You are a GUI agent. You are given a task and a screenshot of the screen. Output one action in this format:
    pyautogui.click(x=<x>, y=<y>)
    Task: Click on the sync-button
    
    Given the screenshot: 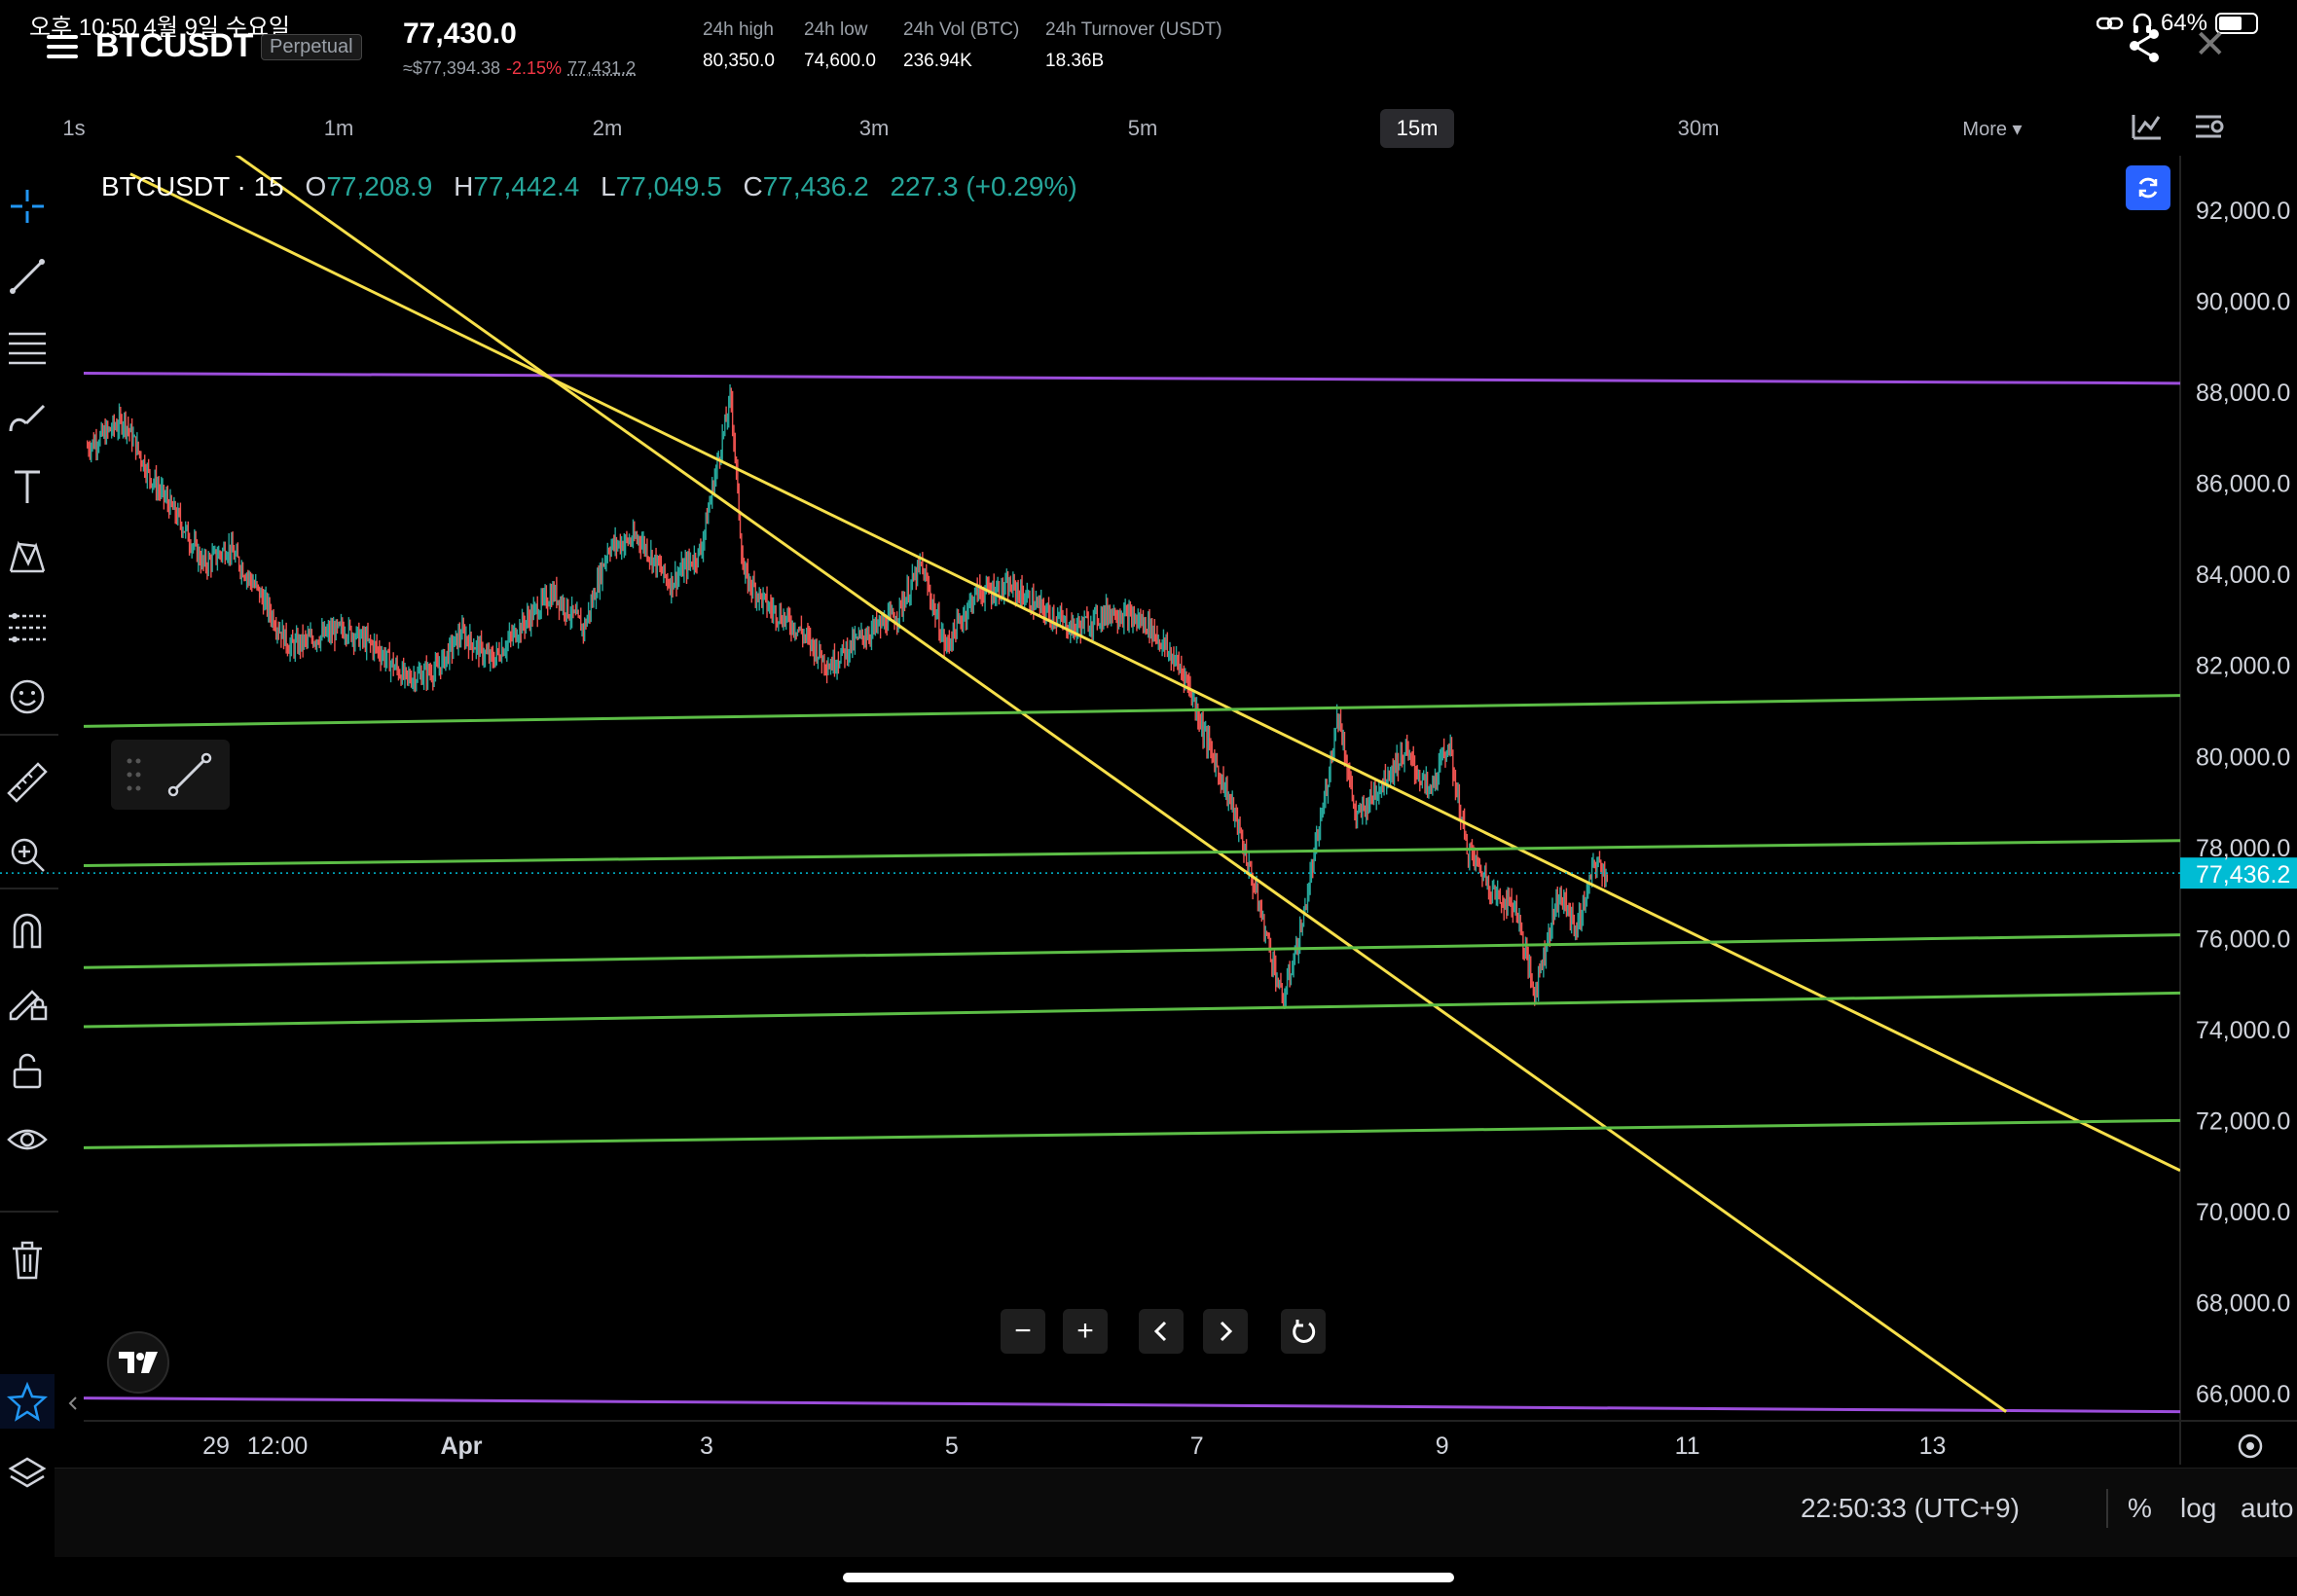 What is the action you would take?
    pyautogui.click(x=2148, y=187)
    